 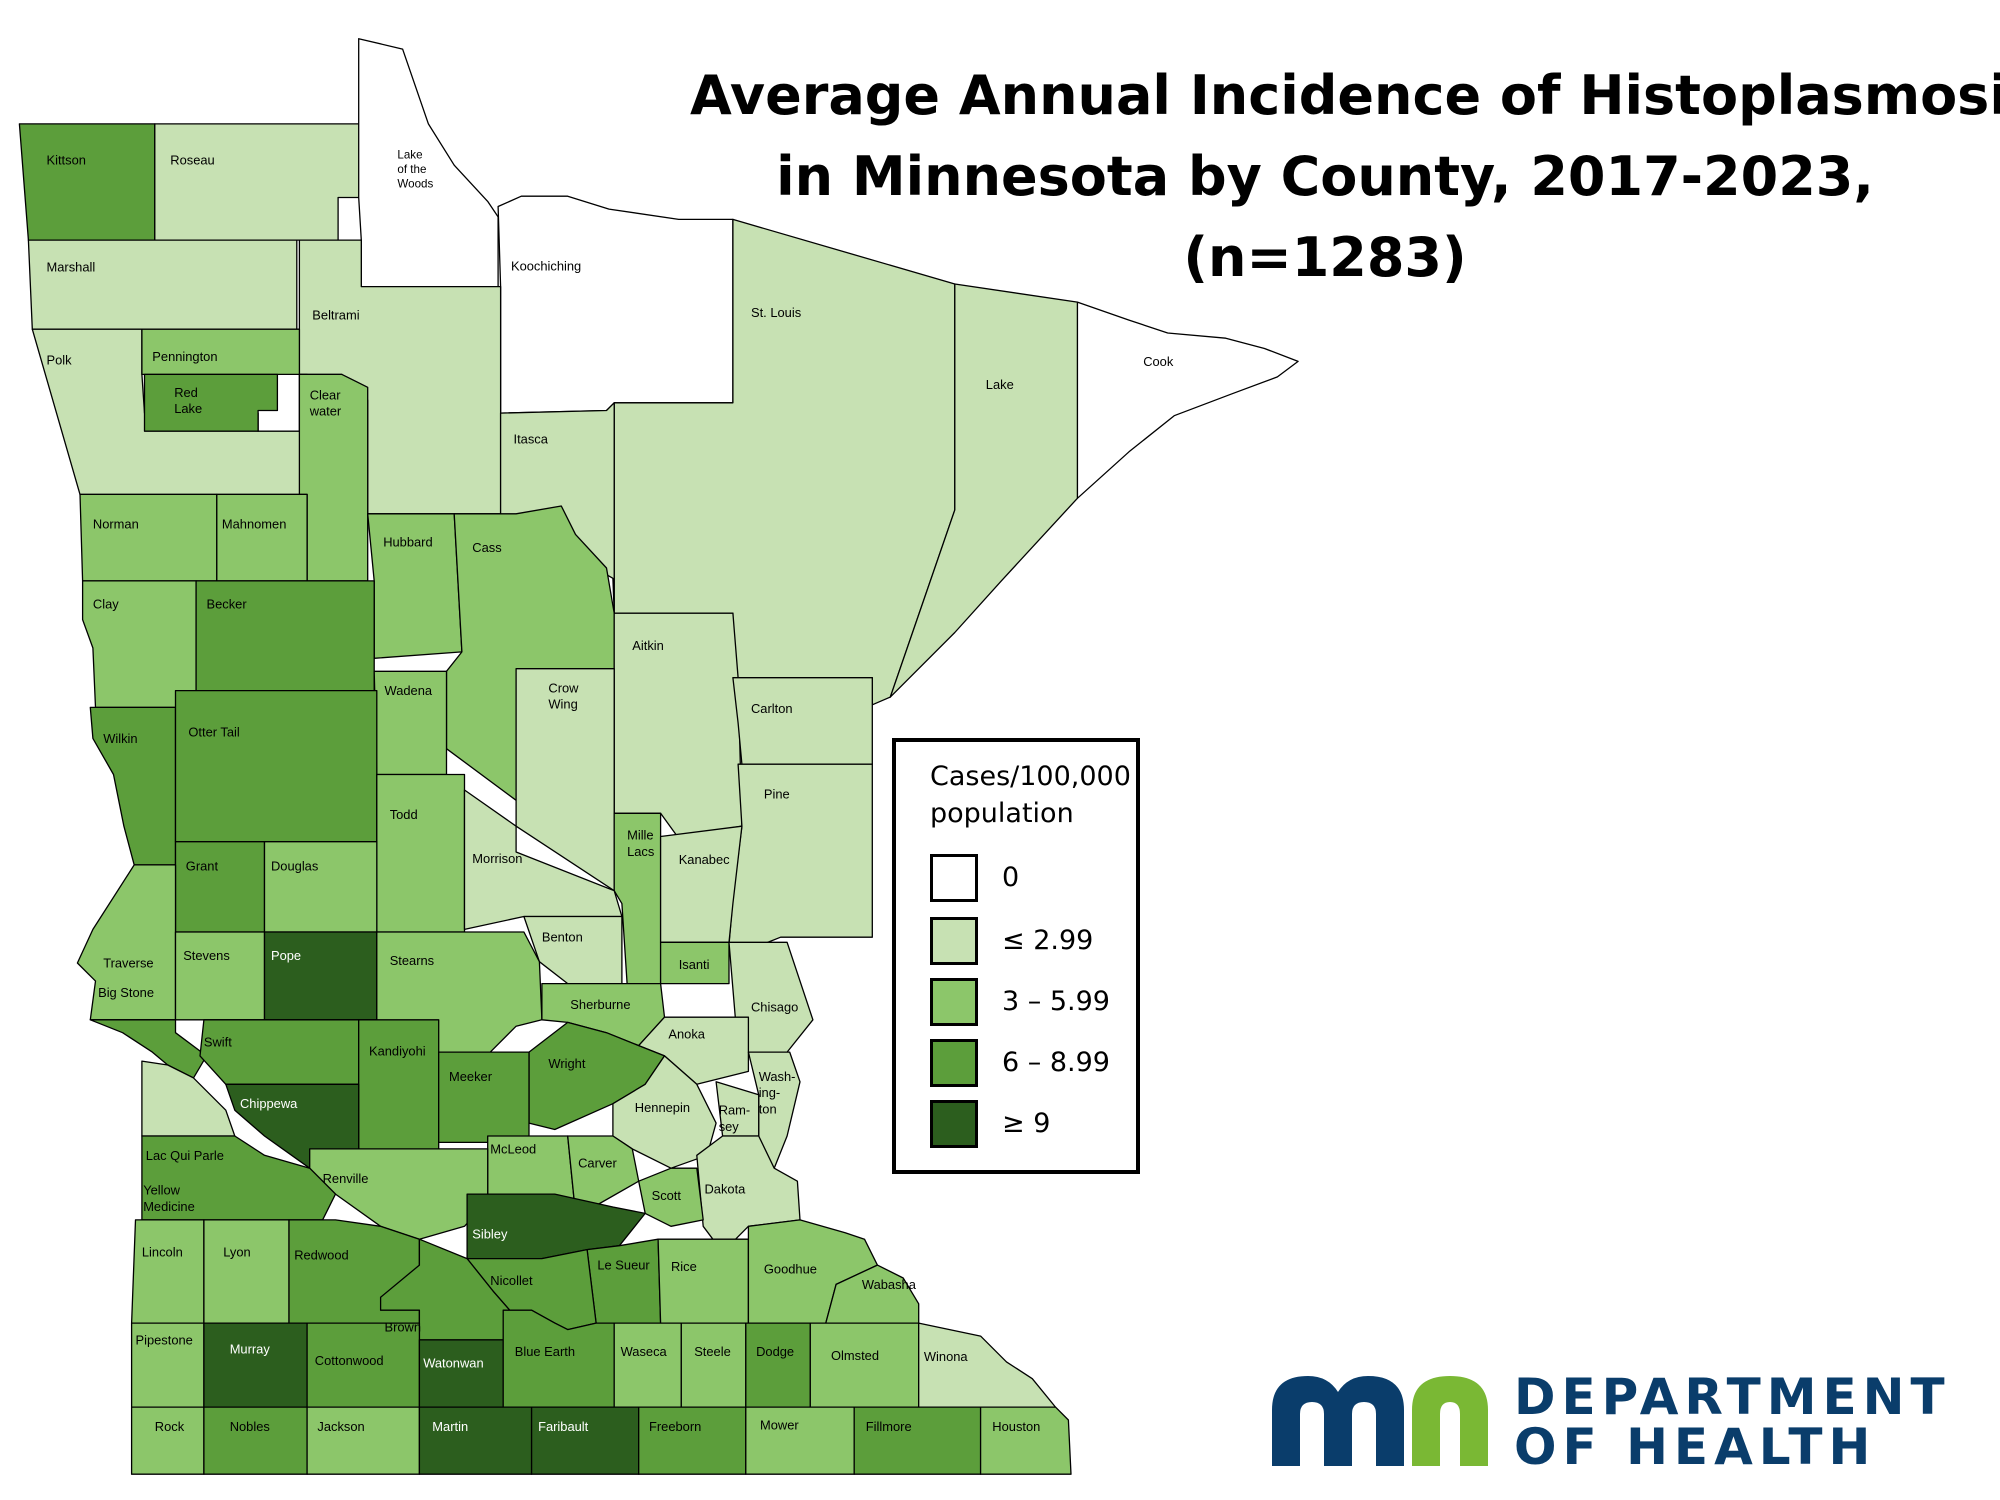 What do you see at coordinates (120, 738) in the screenshot?
I see `county-label-wilkin: Wilkin` at bounding box center [120, 738].